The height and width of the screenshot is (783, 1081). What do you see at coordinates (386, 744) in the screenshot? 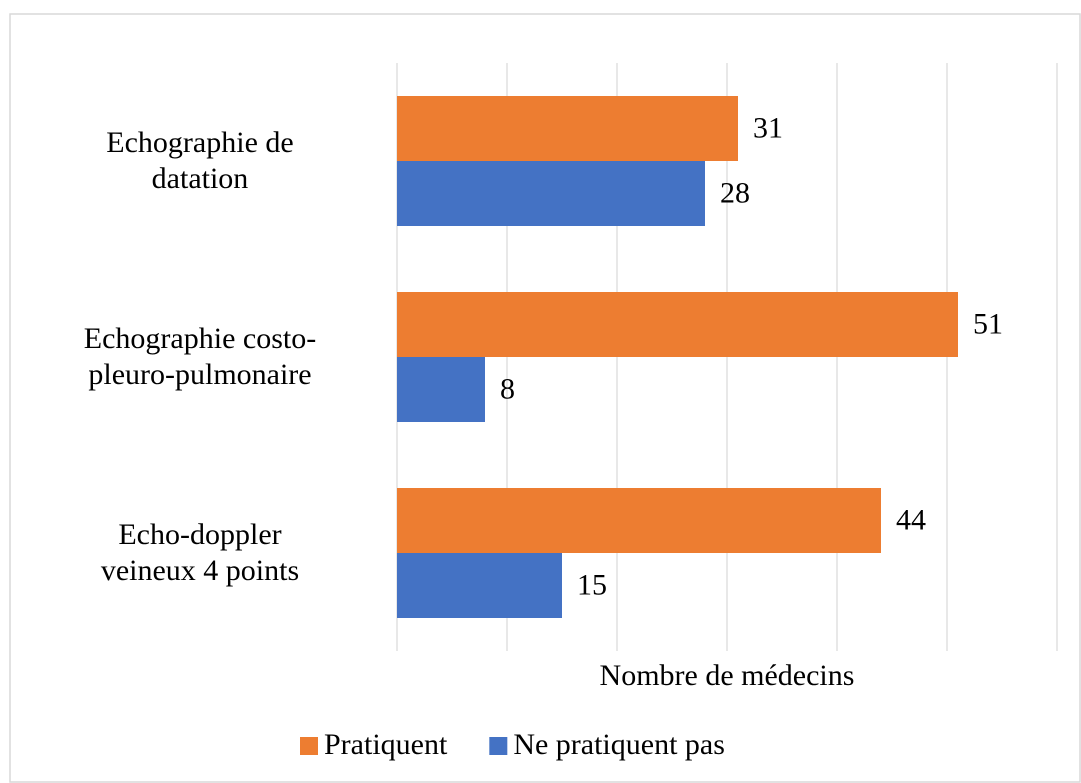
I see `legend-label: Pratiquent` at bounding box center [386, 744].